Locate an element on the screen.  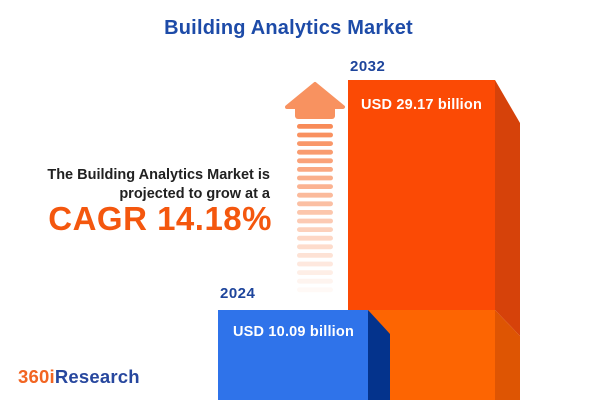
brand-logo: 360iResearch is located at coordinates (79, 377).